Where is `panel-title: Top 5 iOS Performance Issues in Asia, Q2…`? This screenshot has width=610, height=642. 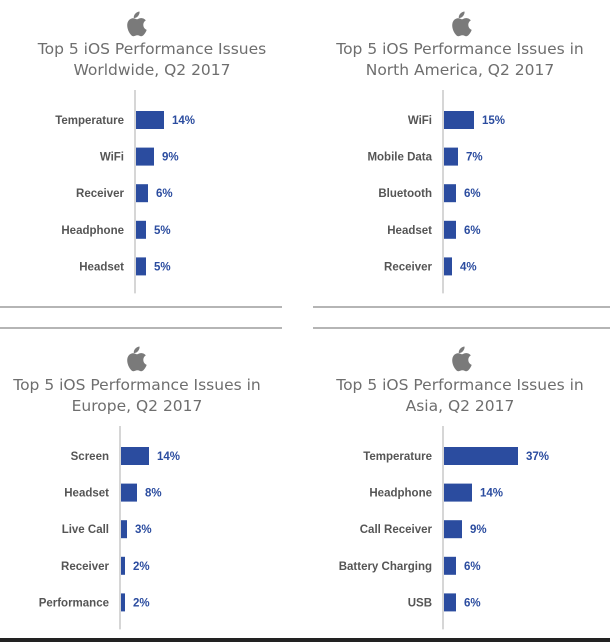 panel-title: Top 5 iOS Performance Issues in Asia, Q2… is located at coordinates (460, 395).